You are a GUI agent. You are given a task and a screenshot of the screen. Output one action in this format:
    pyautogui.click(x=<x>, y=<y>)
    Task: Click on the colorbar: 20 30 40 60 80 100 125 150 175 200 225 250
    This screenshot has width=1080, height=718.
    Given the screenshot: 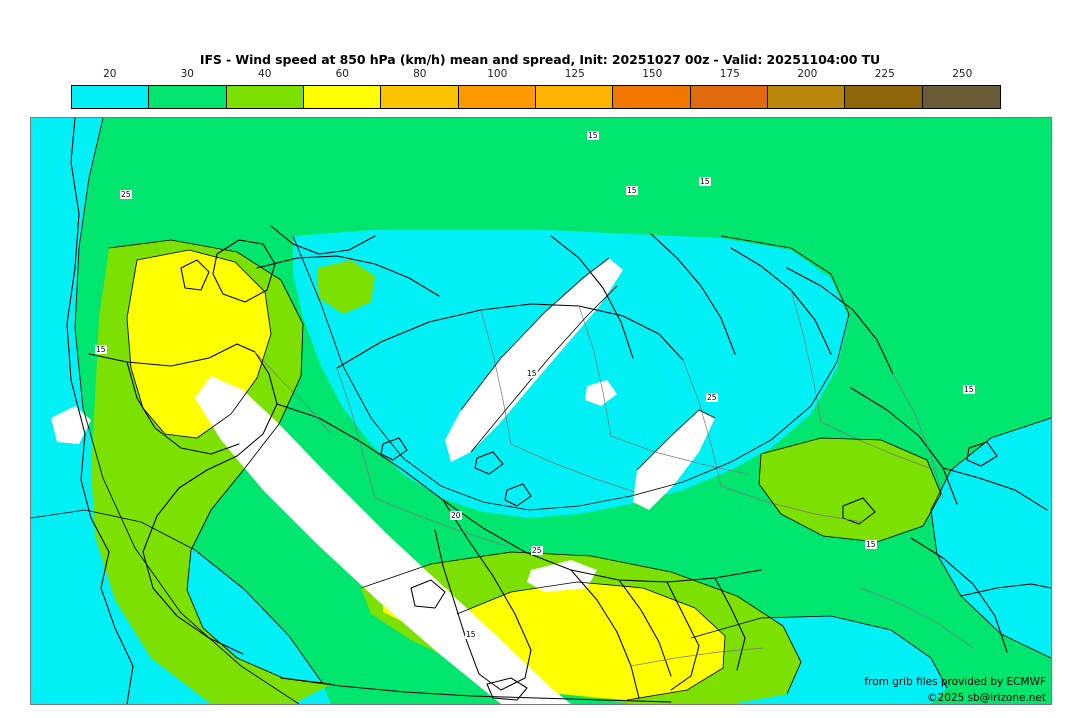 What is the action you would take?
    pyautogui.click(x=536, y=89)
    